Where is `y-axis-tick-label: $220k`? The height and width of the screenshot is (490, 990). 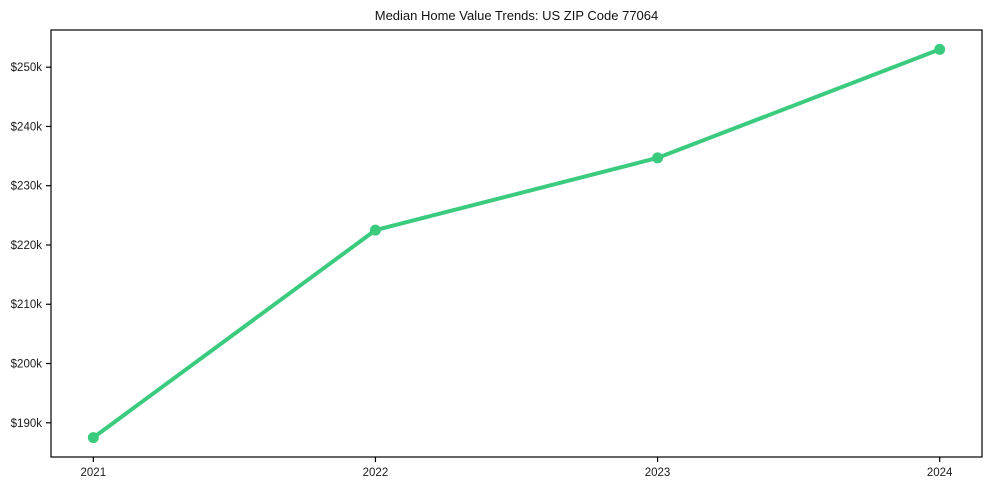
y-axis-tick-label: $220k is located at coordinates (27, 246).